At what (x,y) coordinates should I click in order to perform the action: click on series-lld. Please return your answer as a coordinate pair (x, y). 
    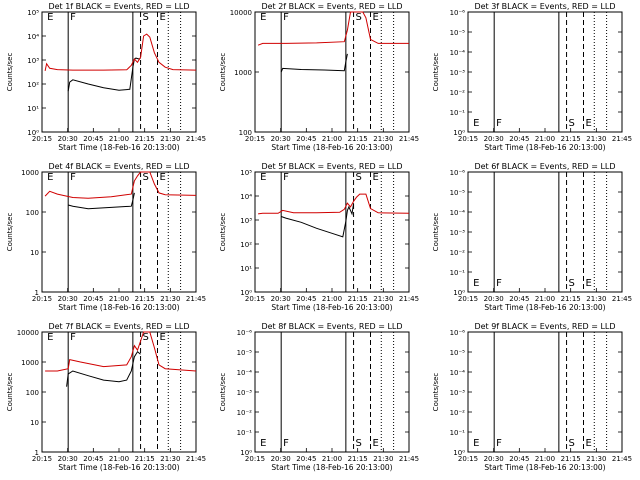
    Looking at the image, I should click on (121, 351).